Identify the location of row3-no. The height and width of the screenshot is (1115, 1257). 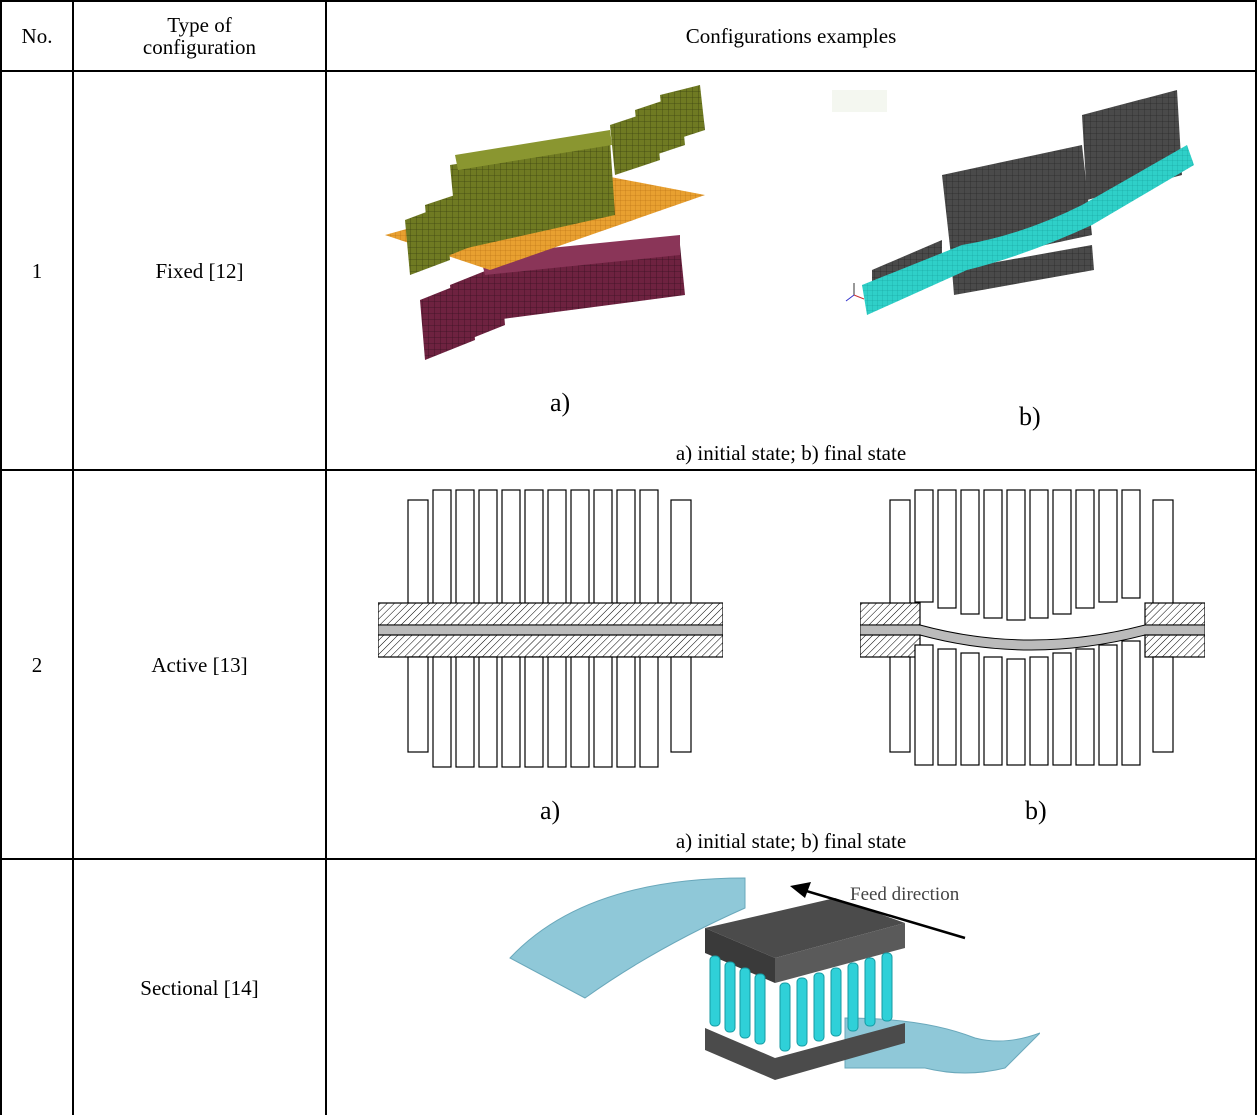
(37, 987).